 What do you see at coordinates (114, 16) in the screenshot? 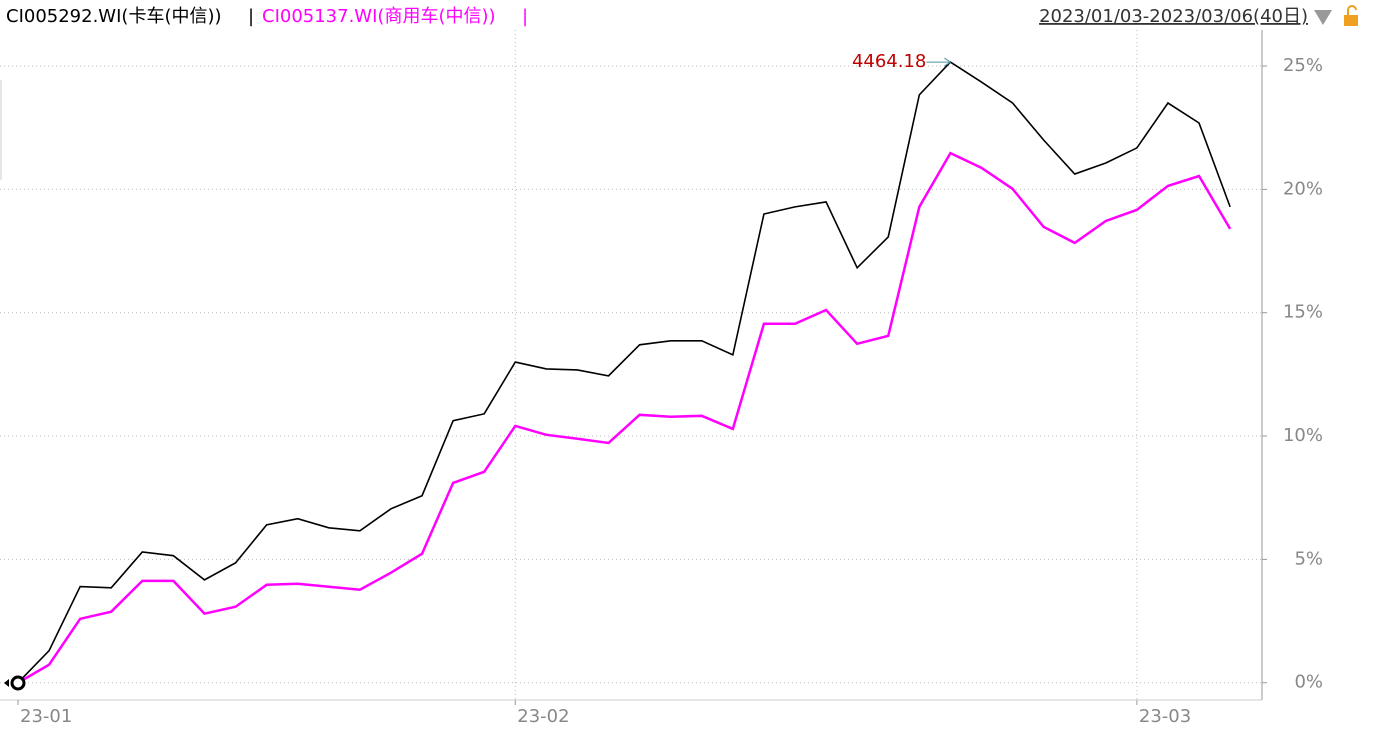
I see `legend-entry: CI005292.WI(卡车(中信))` at bounding box center [114, 16].